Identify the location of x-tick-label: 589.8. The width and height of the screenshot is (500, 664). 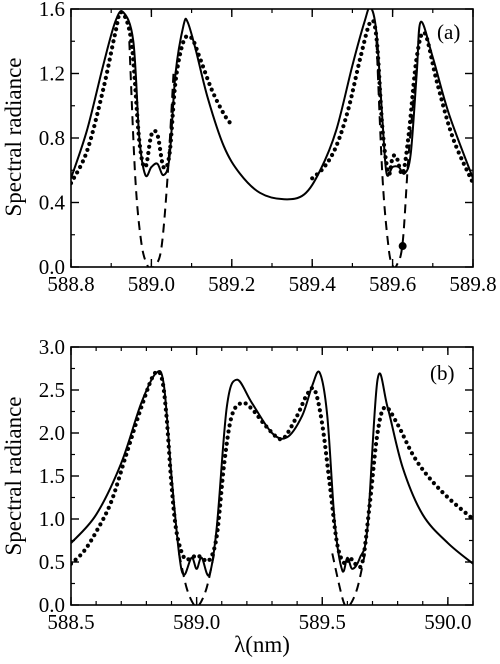
(472, 284).